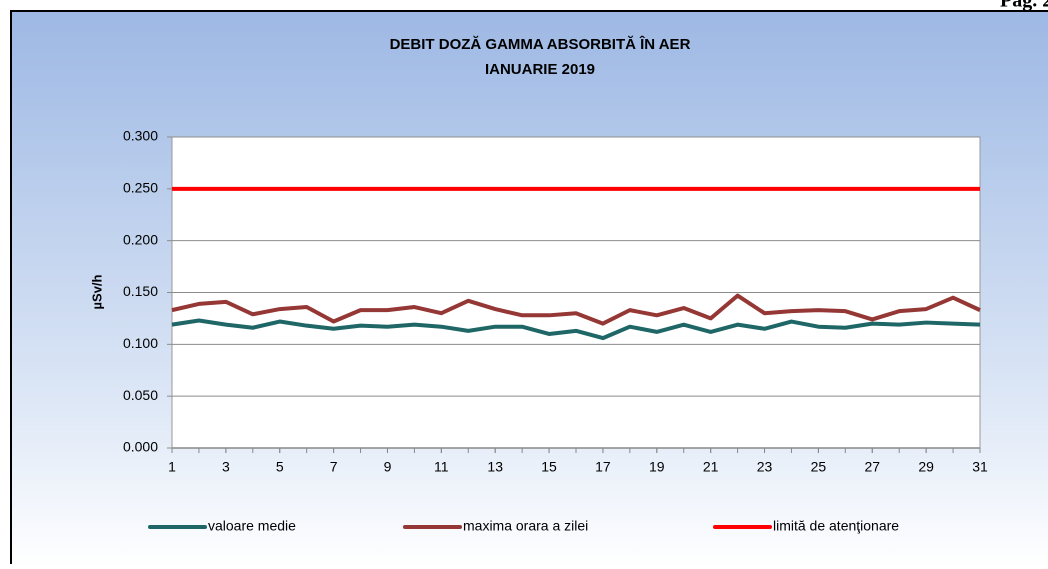 This screenshot has height=569, width=1048. Describe the element at coordinates (334, 467) in the screenshot. I see `x-tick-label: 7` at that location.